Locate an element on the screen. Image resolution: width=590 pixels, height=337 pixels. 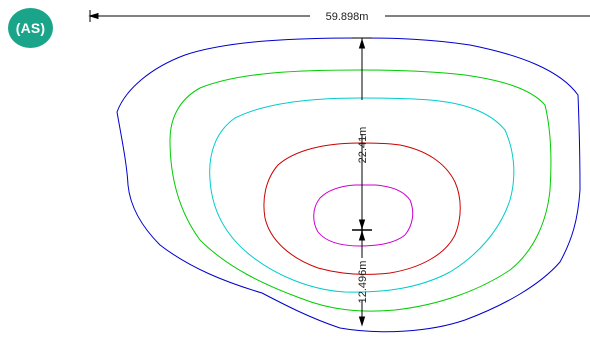
upper-dimension-label: 22.41m is located at coordinates (363, 145).